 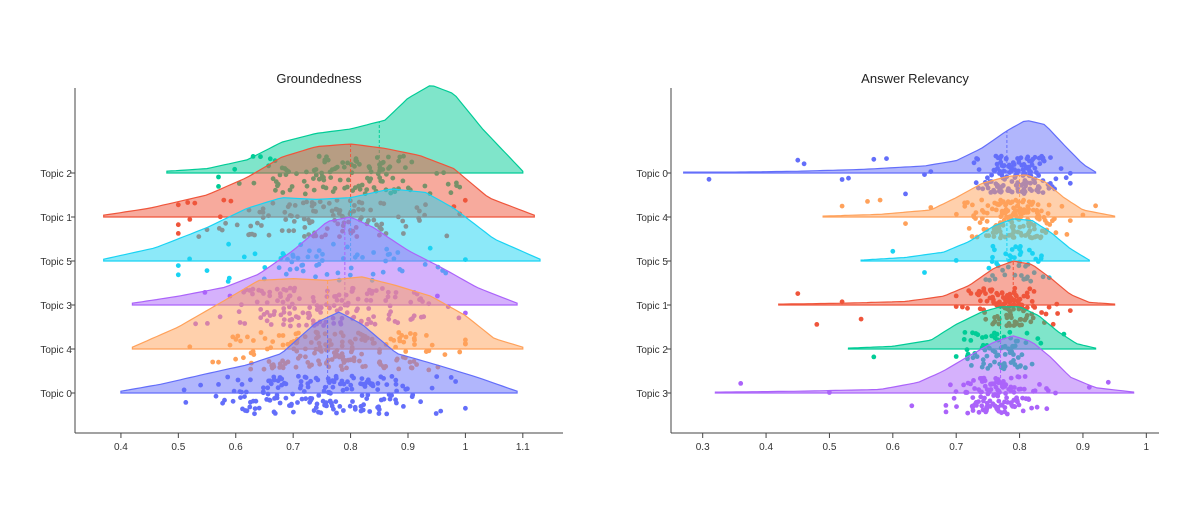 What do you see at coordinates (178, 447) in the screenshot?
I see `x-tick-label: 0.5` at bounding box center [178, 447].